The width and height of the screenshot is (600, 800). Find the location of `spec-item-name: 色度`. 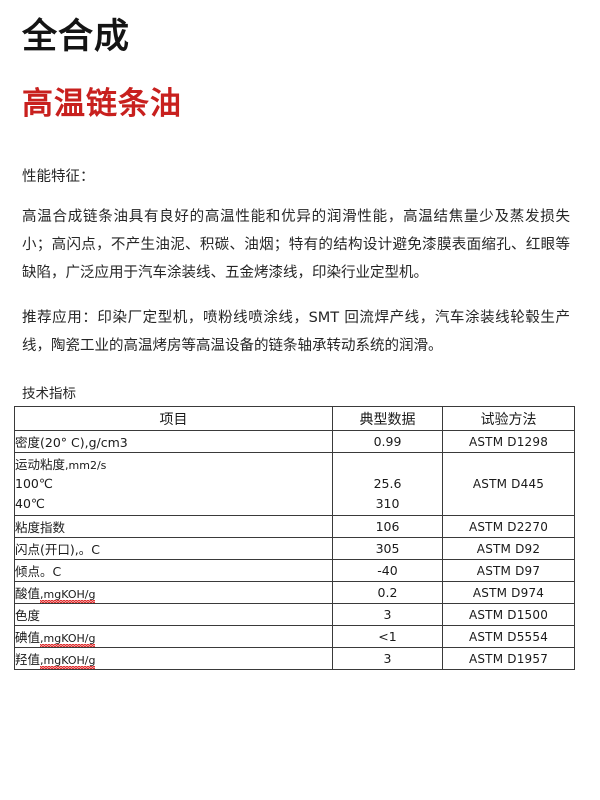

spec-item-name: 色度 is located at coordinates (173, 615).